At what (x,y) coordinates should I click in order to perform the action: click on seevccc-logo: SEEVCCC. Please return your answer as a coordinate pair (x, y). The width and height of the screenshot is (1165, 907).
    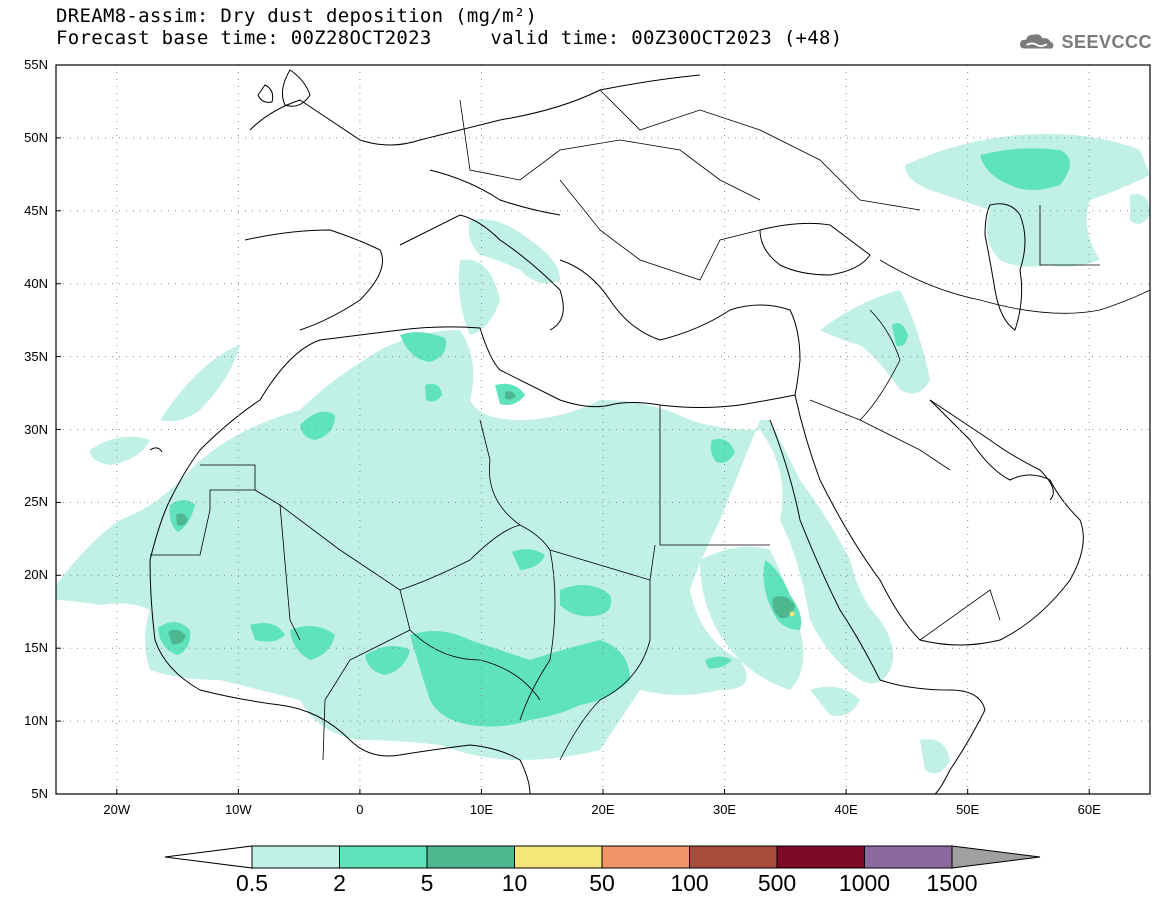
    Looking at the image, I should click on (1085, 42).